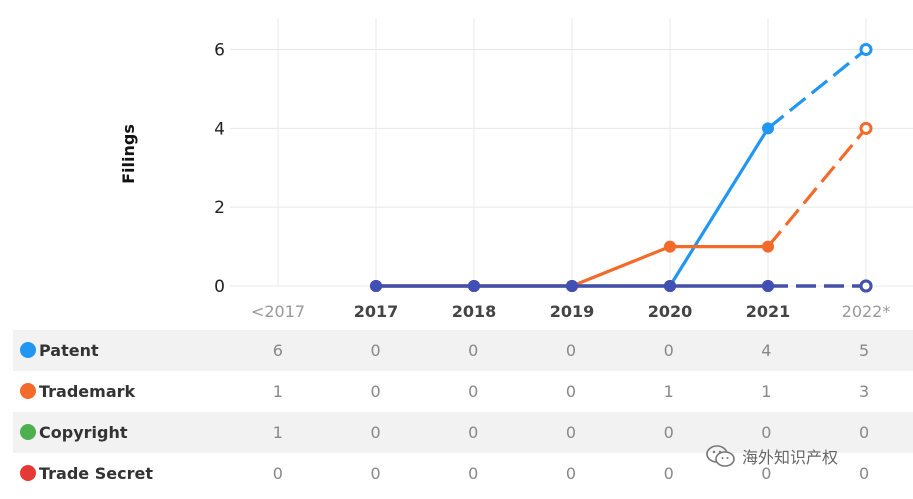 The image size is (913, 499). Describe the element at coordinates (219, 169) in the screenshot. I see `y-axis-ticks: 0 2 4 6` at that location.